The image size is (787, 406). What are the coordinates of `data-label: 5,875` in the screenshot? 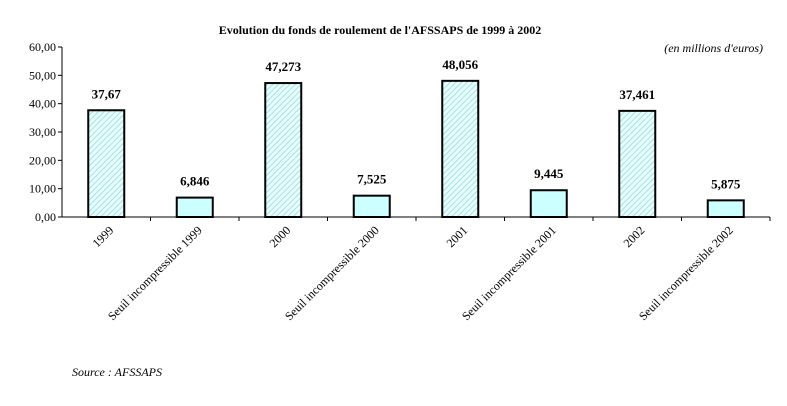 It's located at (726, 183).